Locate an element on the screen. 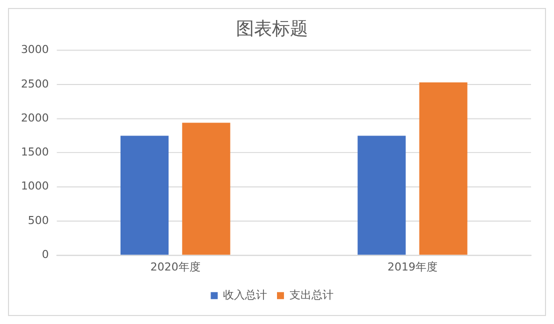  legend-label: 支出总计 is located at coordinates (311, 295).